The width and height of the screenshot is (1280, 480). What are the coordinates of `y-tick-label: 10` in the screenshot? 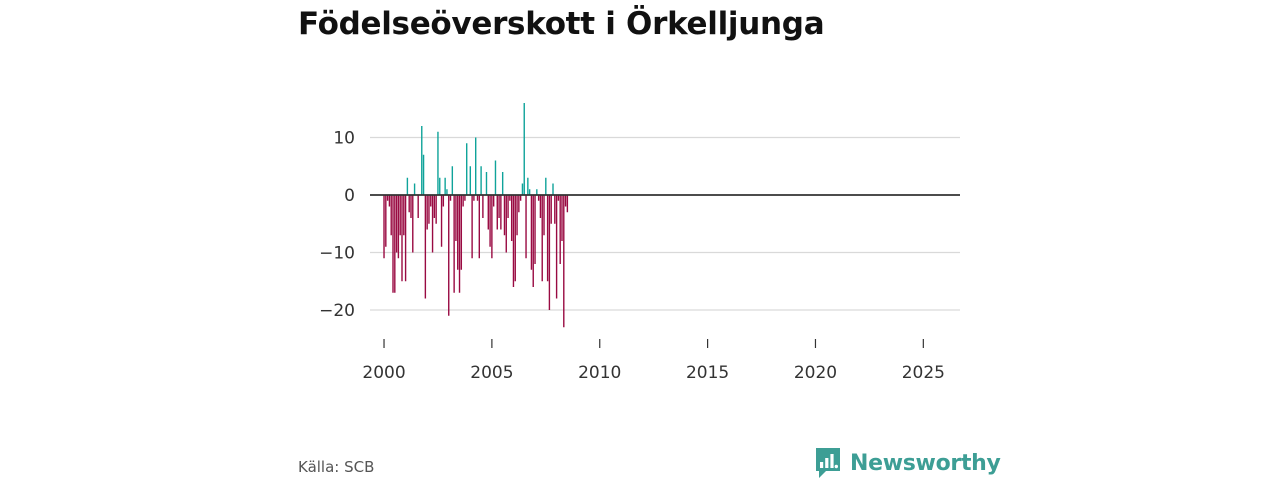 It's located at (344, 139).